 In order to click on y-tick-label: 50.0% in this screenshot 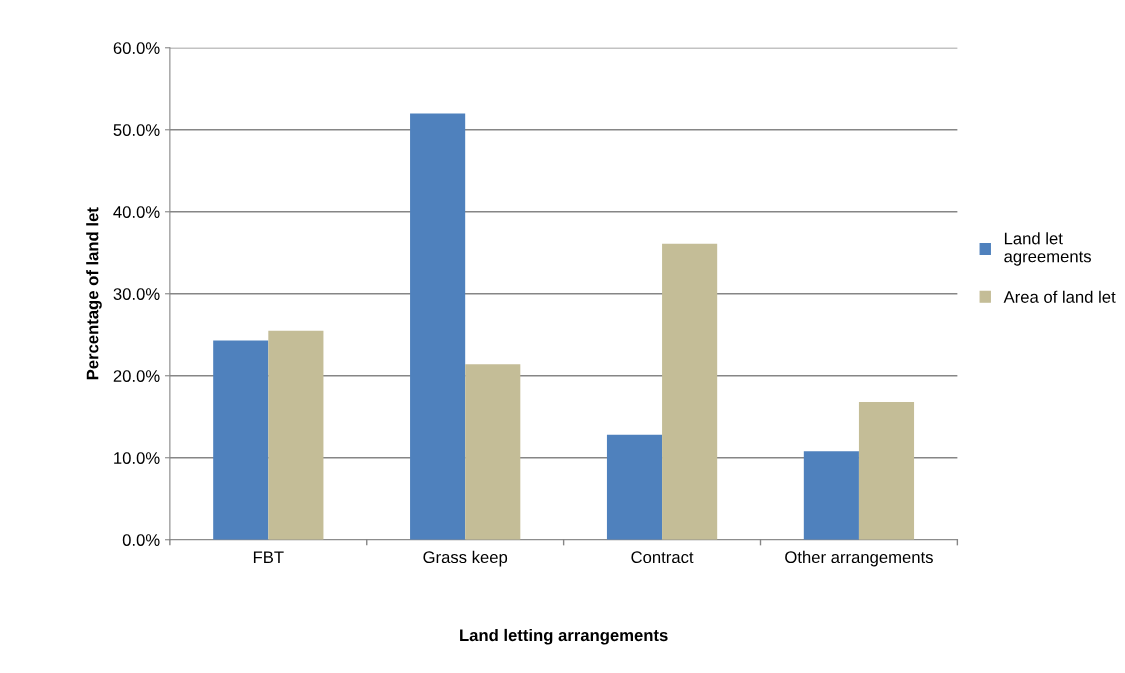, I will do `click(136, 130)`.